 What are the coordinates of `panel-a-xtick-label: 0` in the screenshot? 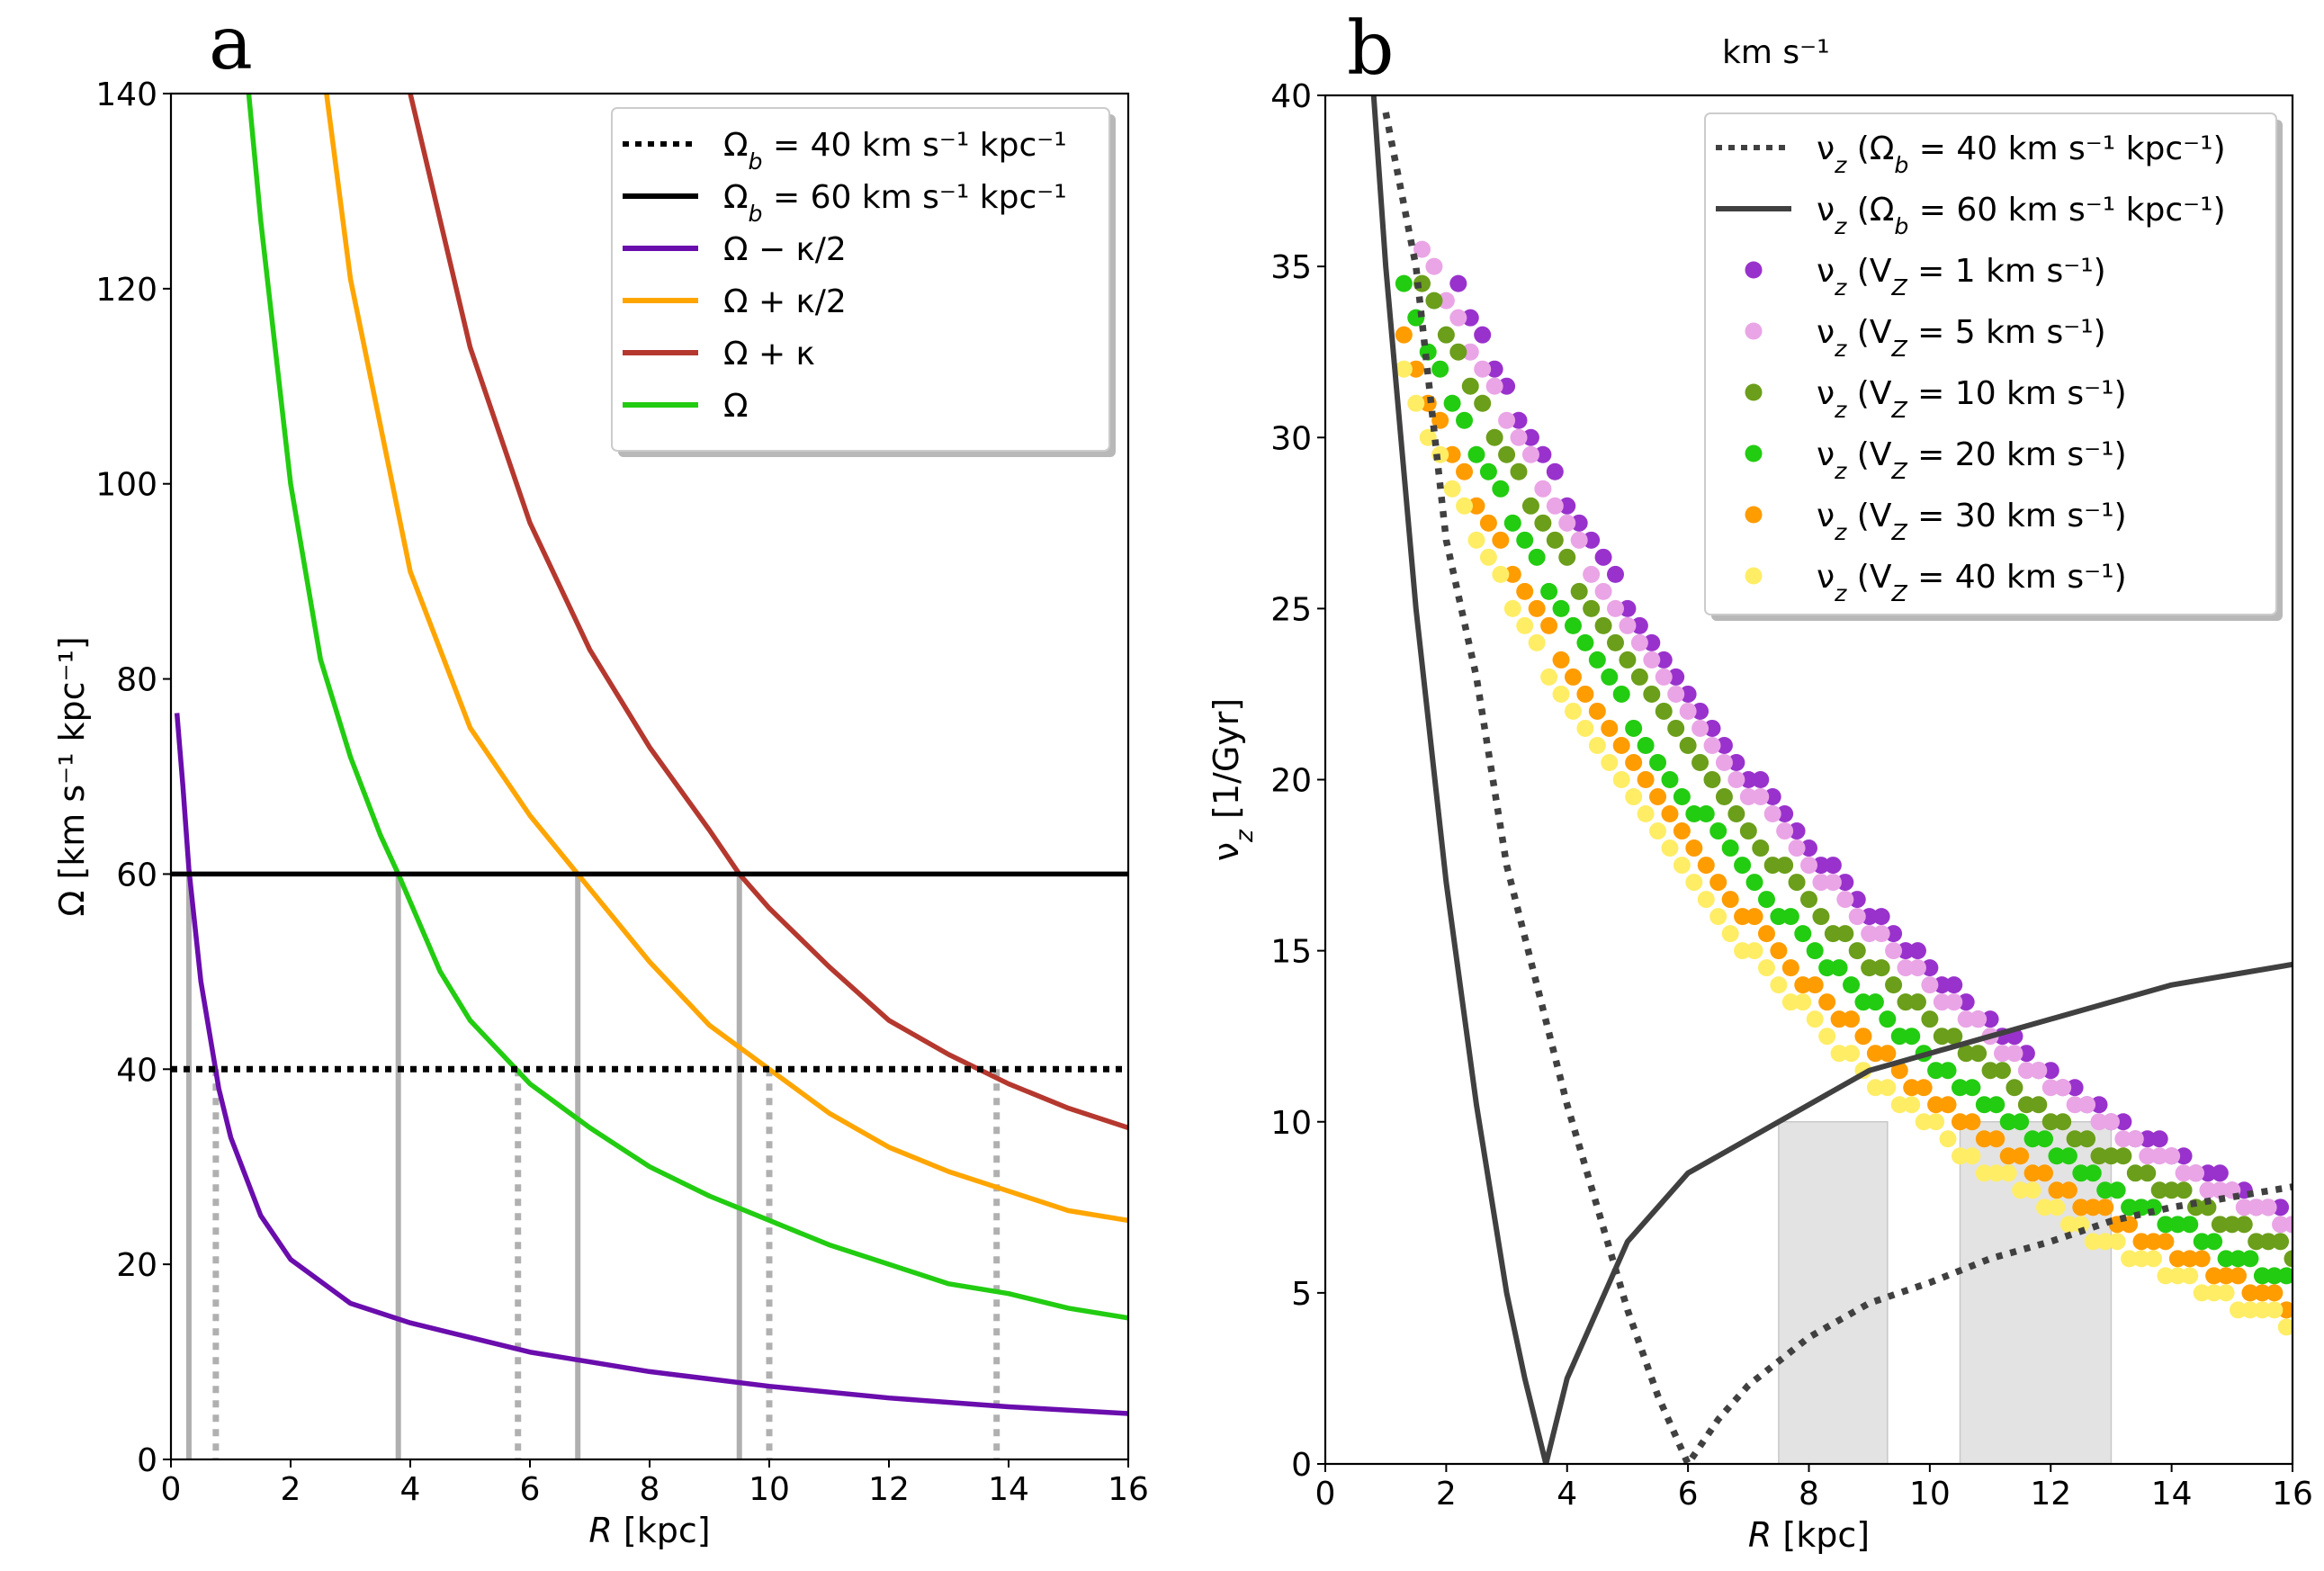 It's located at (172, 1490).